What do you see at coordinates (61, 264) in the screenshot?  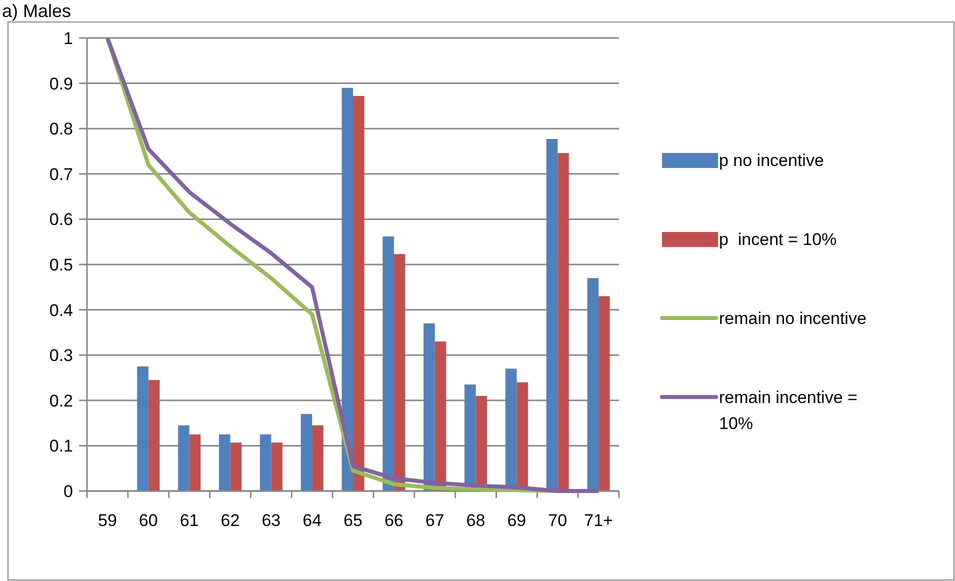 I see `y-tick-label: 0.5` at bounding box center [61, 264].